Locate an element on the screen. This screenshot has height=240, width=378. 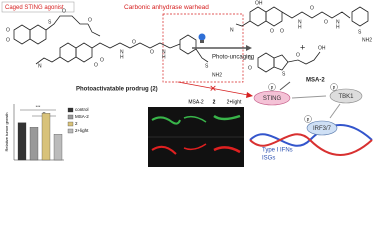
irf-node is located at coordinates (322, 128).